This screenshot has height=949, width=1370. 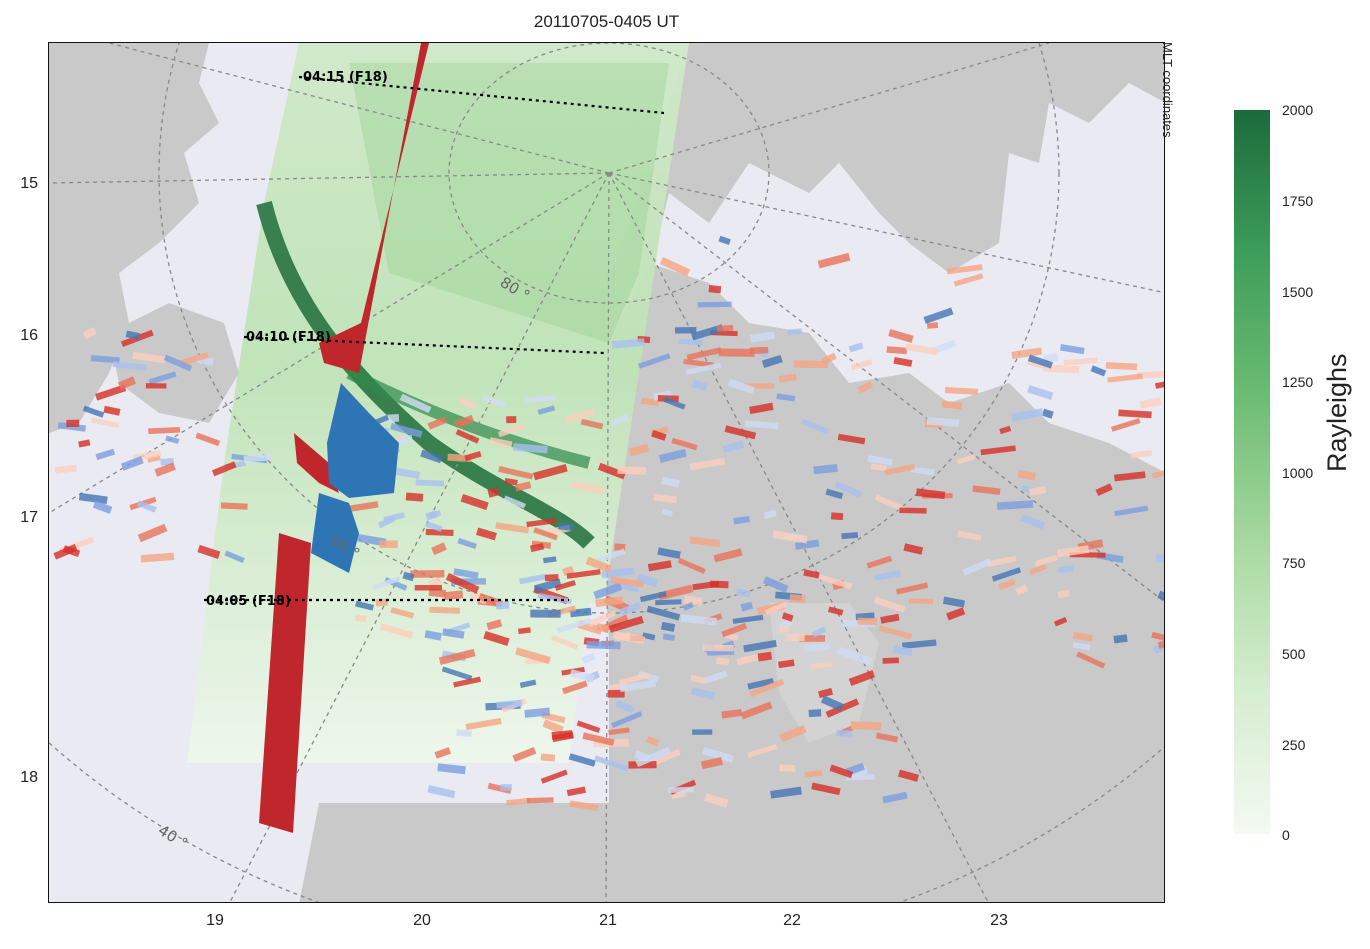 I want to click on colorbar-tick-250: 250, so click(x=1294, y=745).